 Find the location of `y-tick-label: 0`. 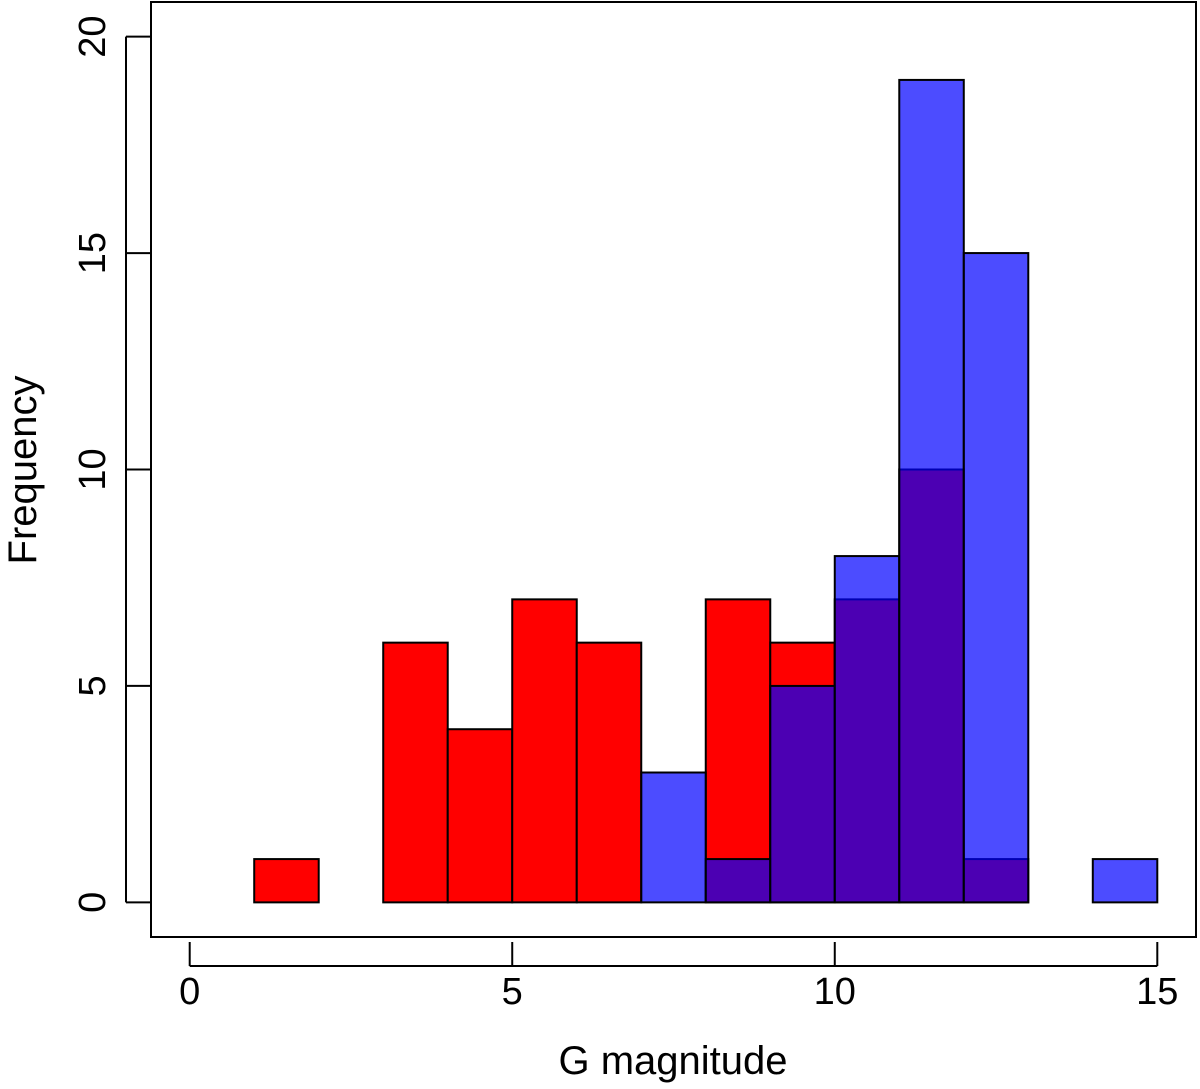

y-tick-label: 0 is located at coordinates (93, 902).